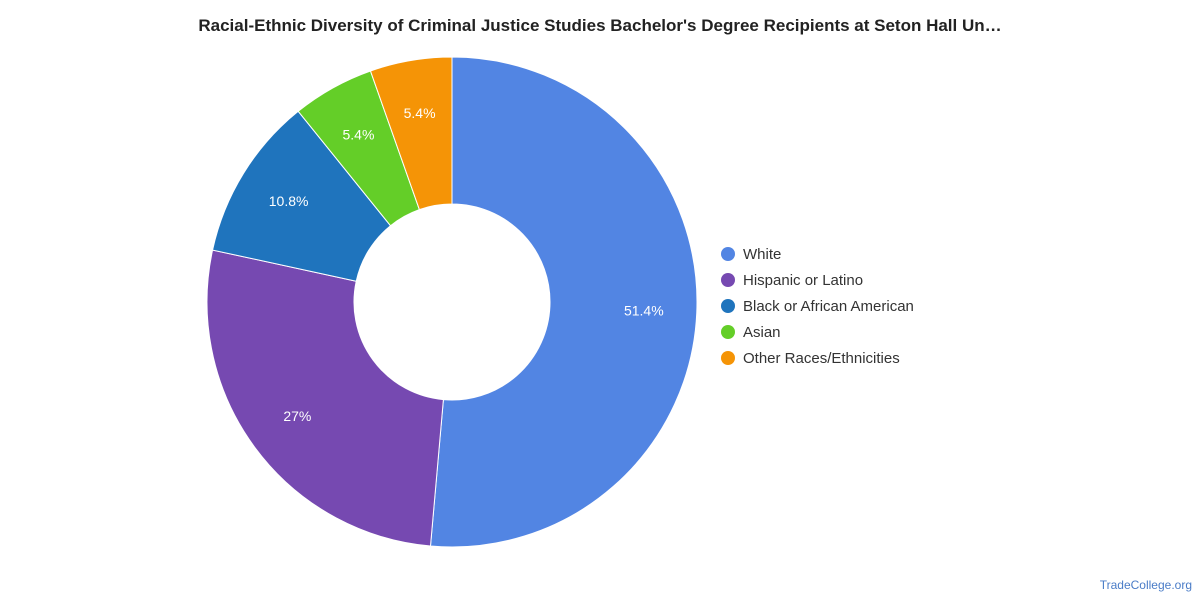 Image resolution: width=1200 pixels, height=600 pixels. Describe the element at coordinates (1145, 585) in the screenshot. I see `source-link: TradeCollege.org` at that location.